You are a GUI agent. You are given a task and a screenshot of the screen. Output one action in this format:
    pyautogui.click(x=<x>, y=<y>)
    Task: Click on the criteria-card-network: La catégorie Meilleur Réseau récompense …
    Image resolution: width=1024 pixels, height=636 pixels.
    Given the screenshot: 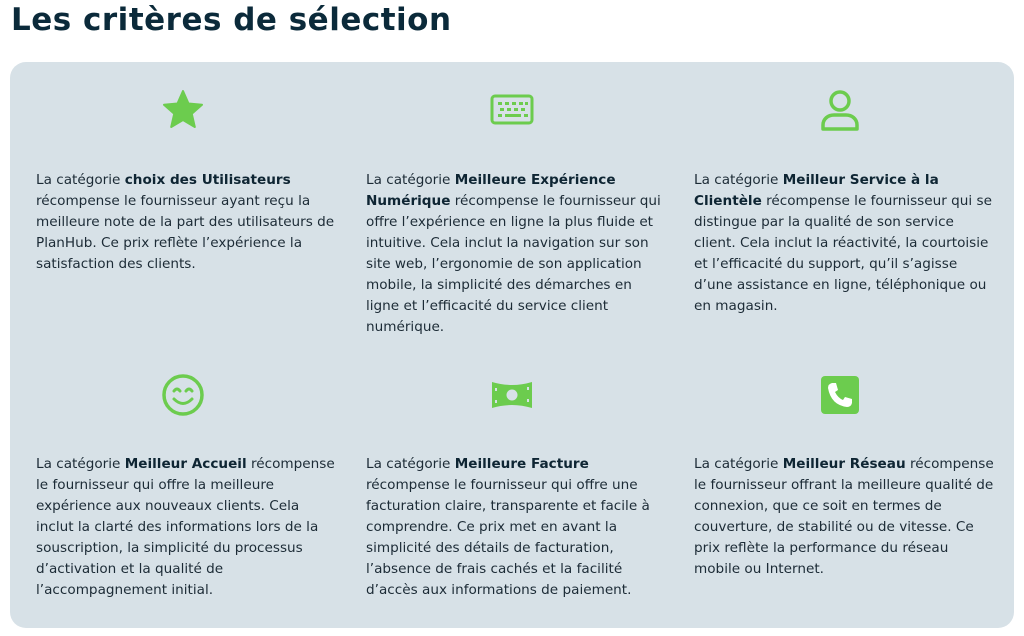 What is the action you would take?
    pyautogui.click(x=844, y=516)
    